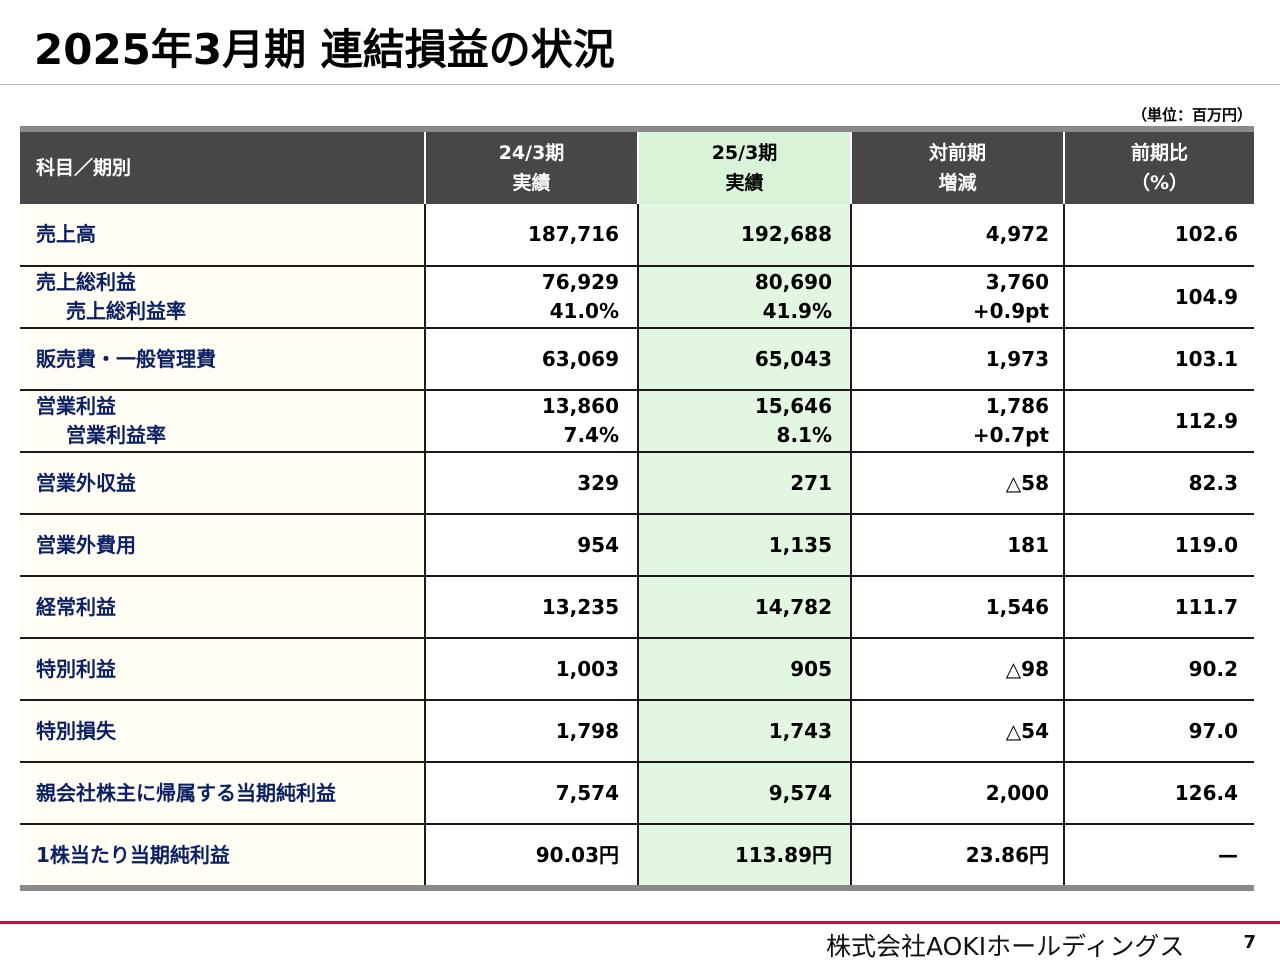  Describe the element at coordinates (744, 730) in the screenshot. I see `current-year-cell: 1,743` at that location.